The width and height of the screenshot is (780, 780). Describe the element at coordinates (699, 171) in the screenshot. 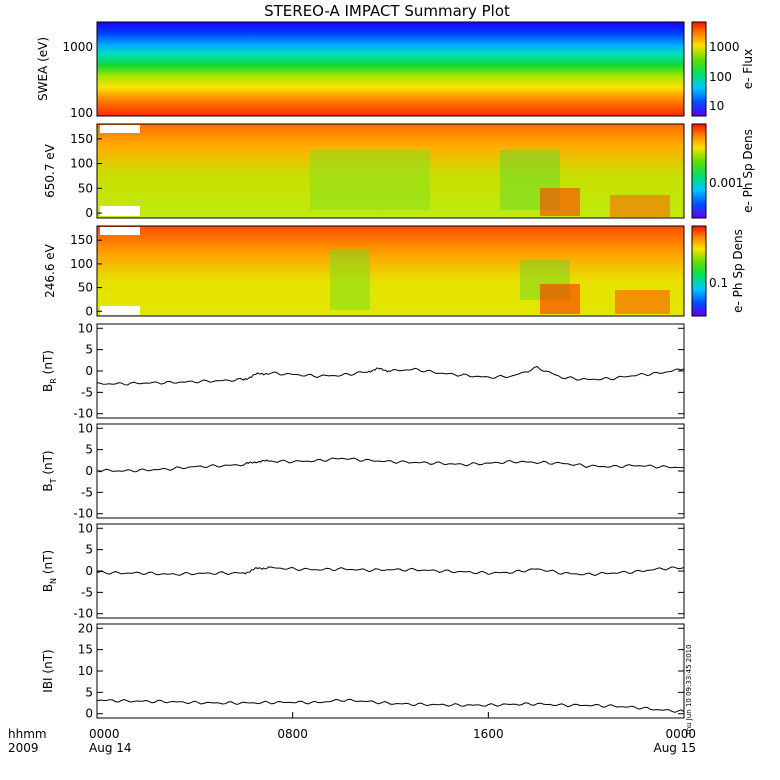

I see `pad650-colorbar` at that location.